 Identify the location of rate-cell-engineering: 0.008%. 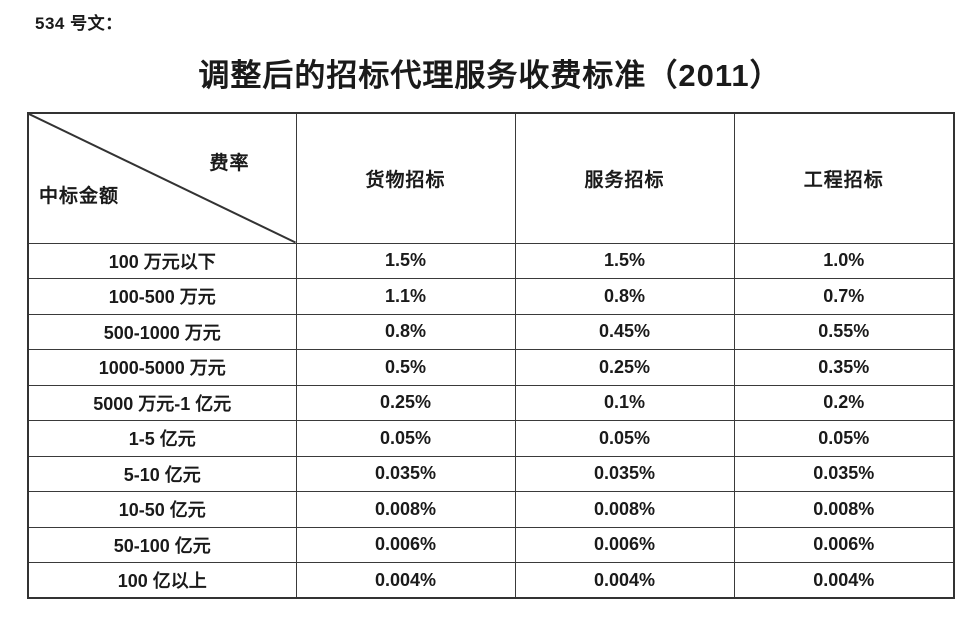
(844, 509).